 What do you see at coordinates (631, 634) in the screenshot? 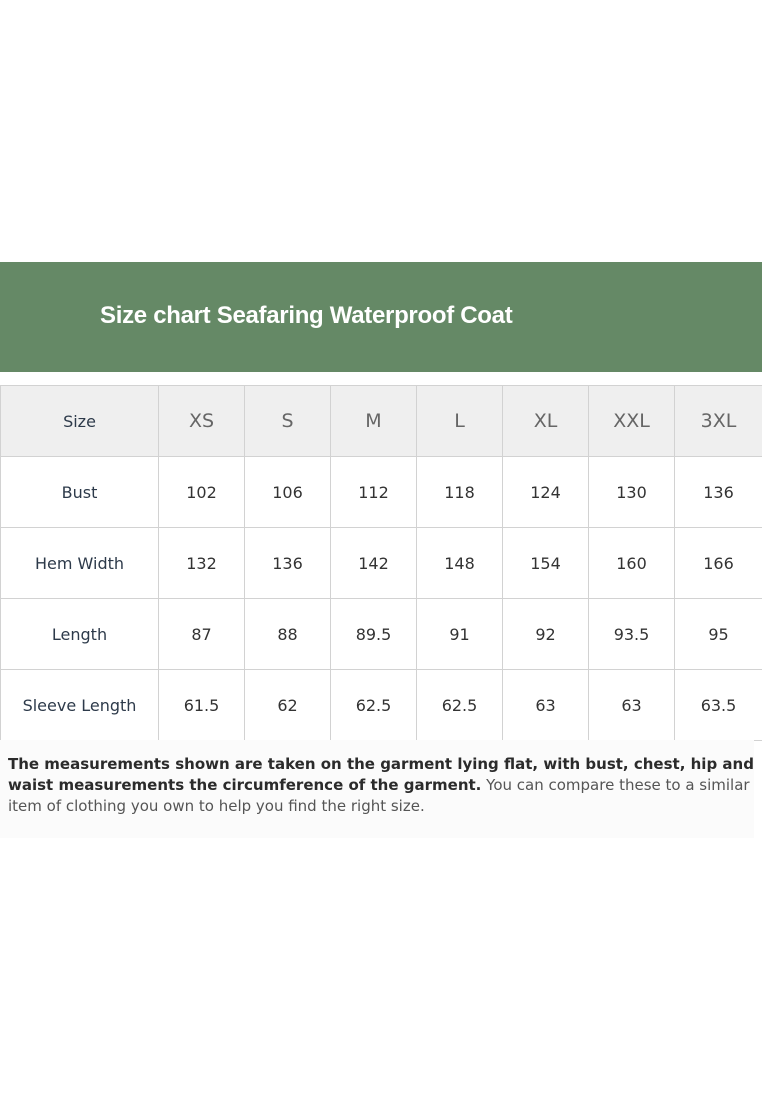
I see `cell: 93.5` at bounding box center [631, 634].